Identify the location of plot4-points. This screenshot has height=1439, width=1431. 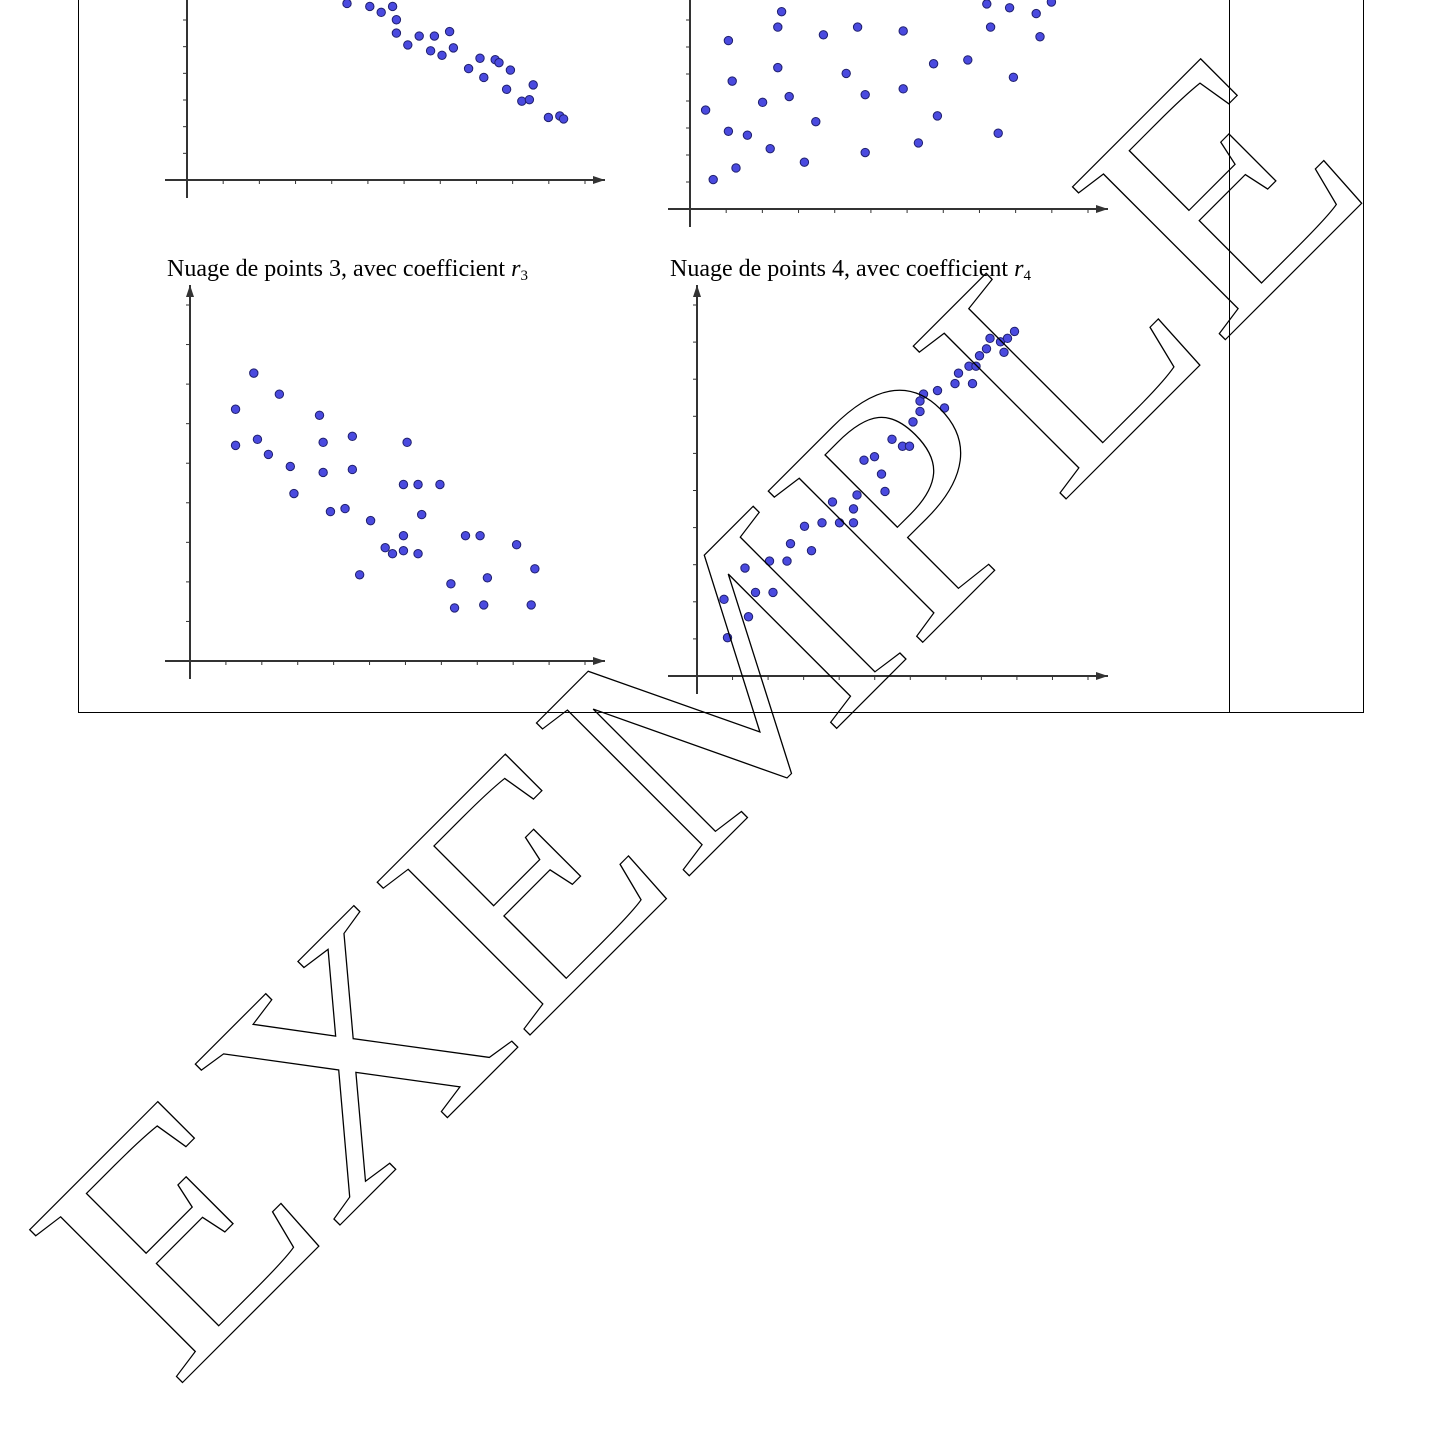
(869, 484).